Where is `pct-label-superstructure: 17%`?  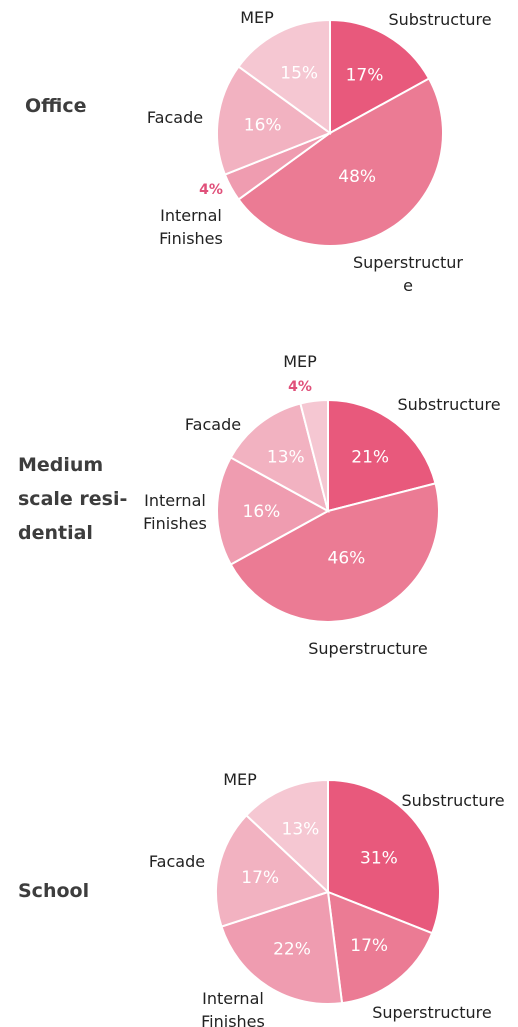
pct-label-superstructure: 17% is located at coordinates (369, 946).